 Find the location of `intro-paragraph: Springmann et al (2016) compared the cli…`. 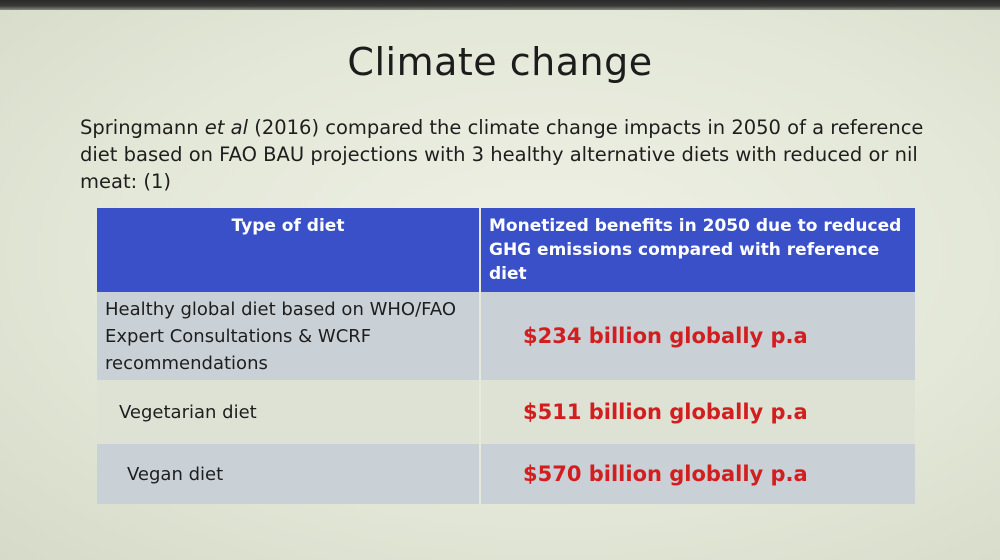

intro-paragraph: Springmann et al (2016) compared the cli… is located at coordinates (520, 154).